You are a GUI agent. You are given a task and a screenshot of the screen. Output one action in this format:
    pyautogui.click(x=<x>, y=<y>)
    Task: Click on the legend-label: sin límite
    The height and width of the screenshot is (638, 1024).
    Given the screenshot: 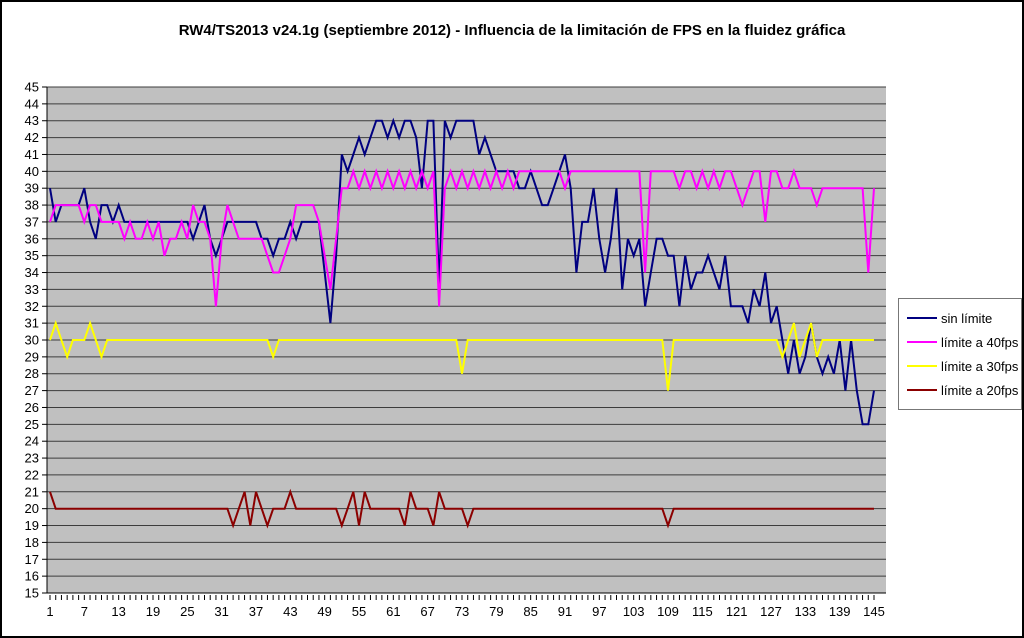 What is the action you would take?
    pyautogui.click(x=967, y=318)
    